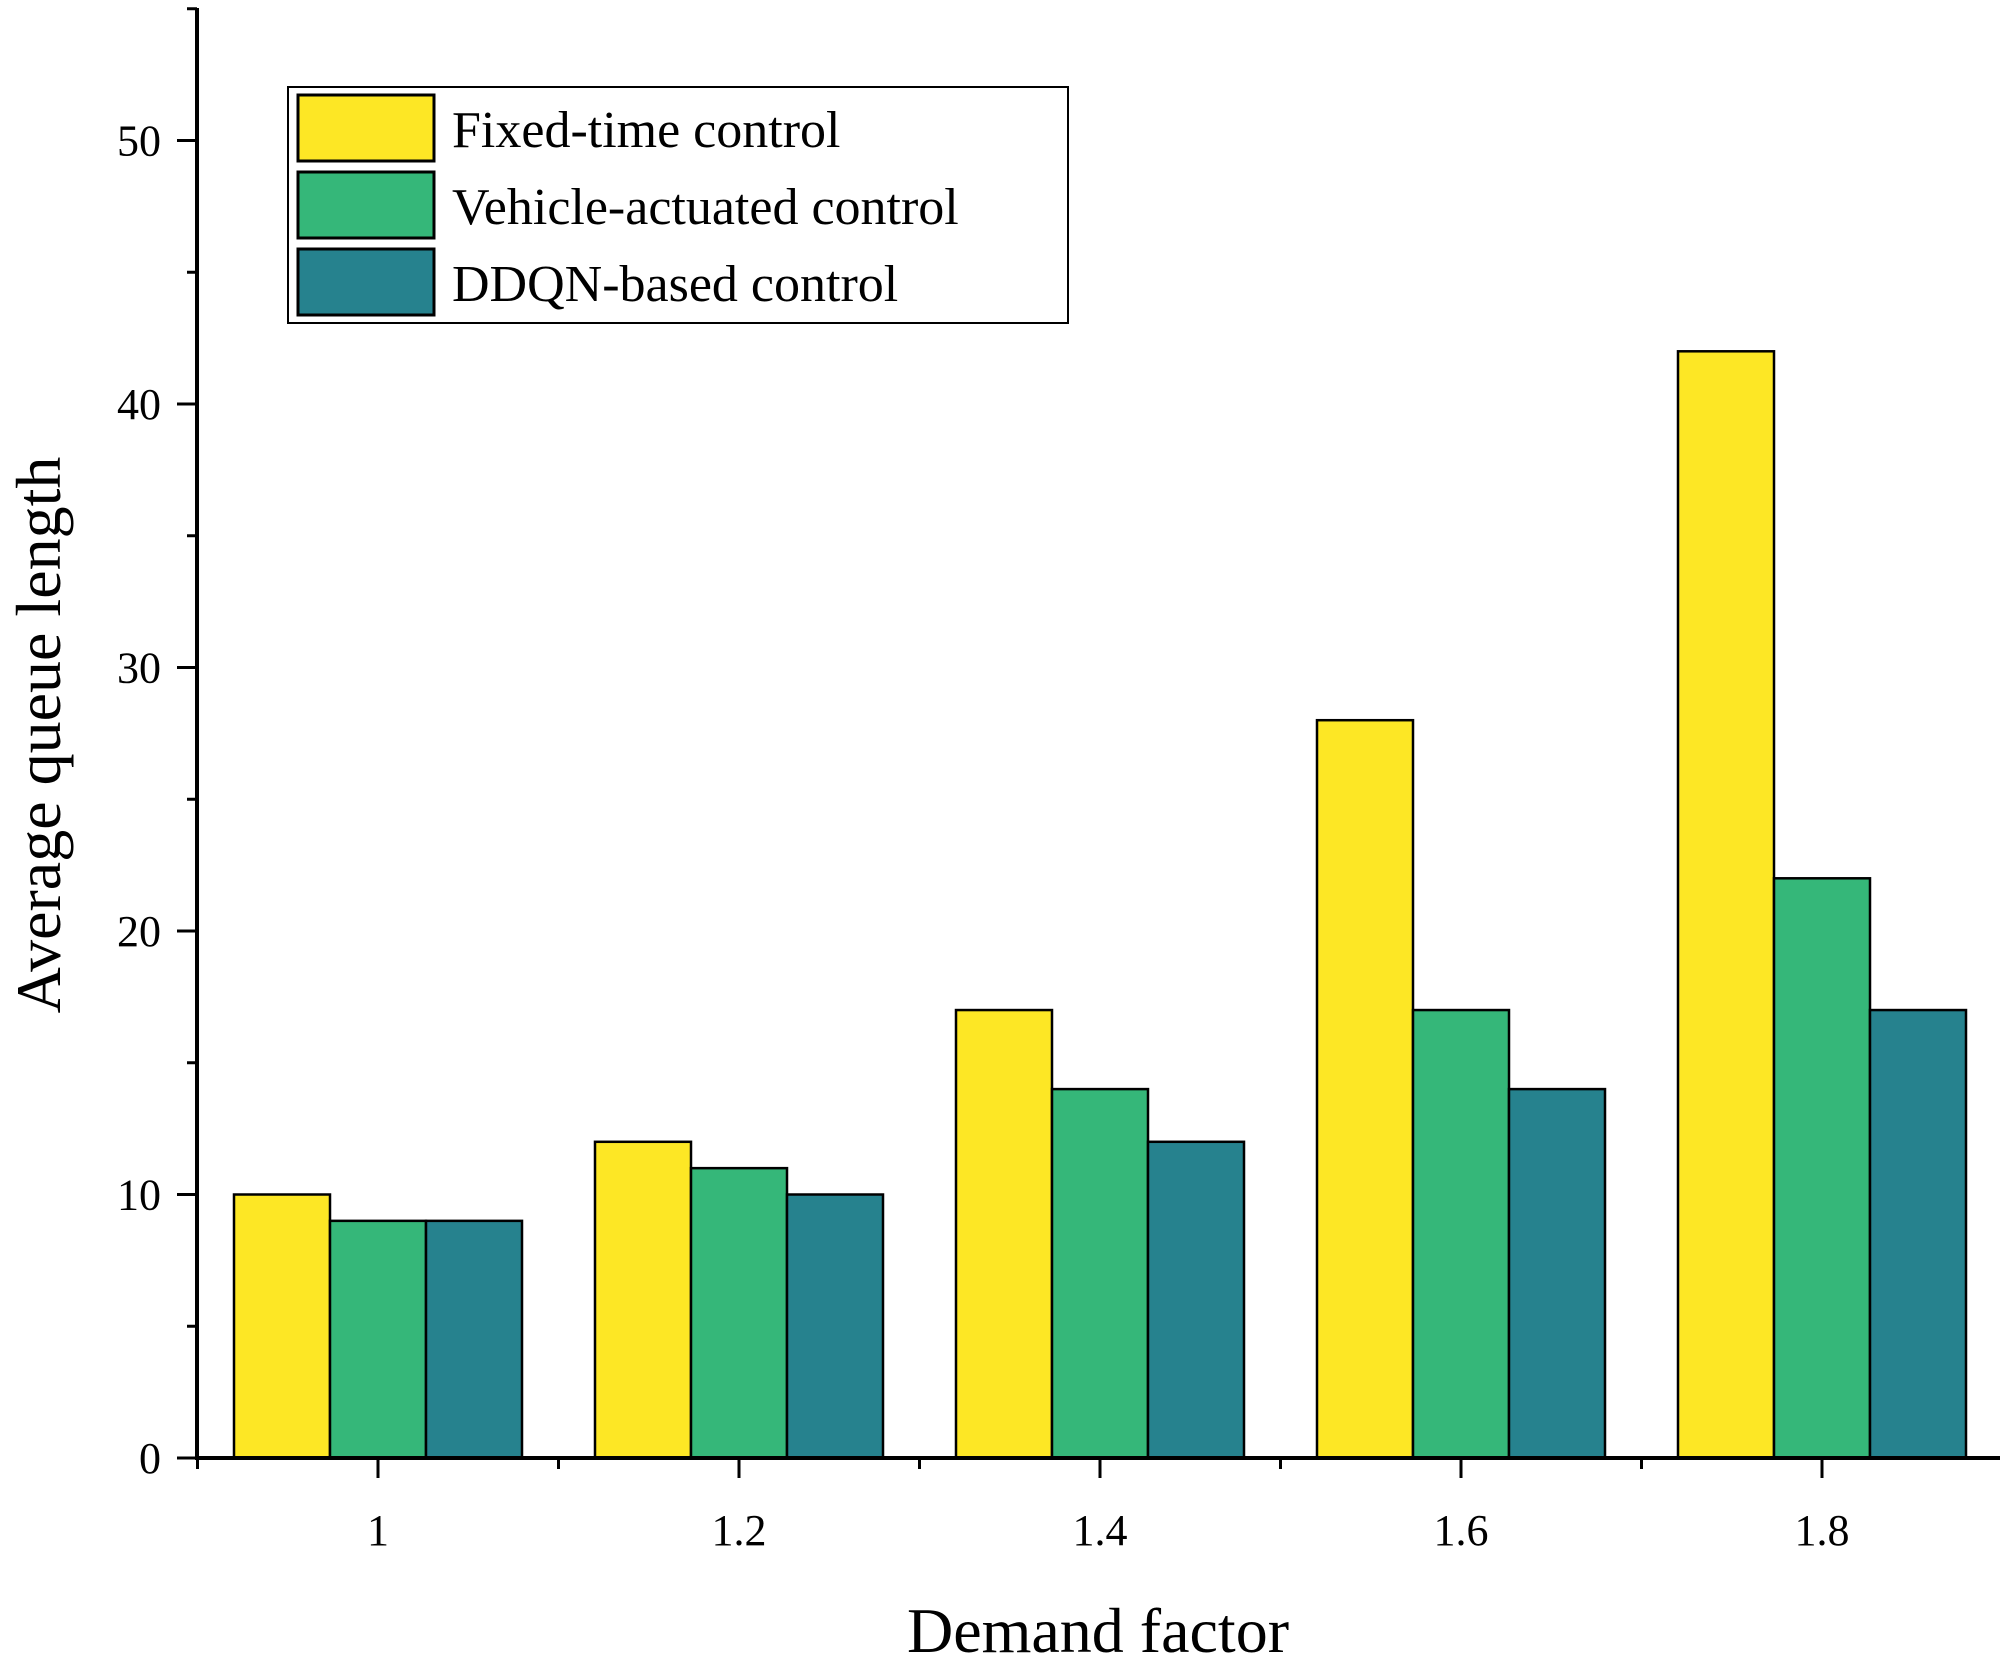 The width and height of the screenshot is (2008, 1669). What do you see at coordinates (705, 207) in the screenshot?
I see `legend-label-vehicle-actuated: Vehicle-actuated control` at bounding box center [705, 207].